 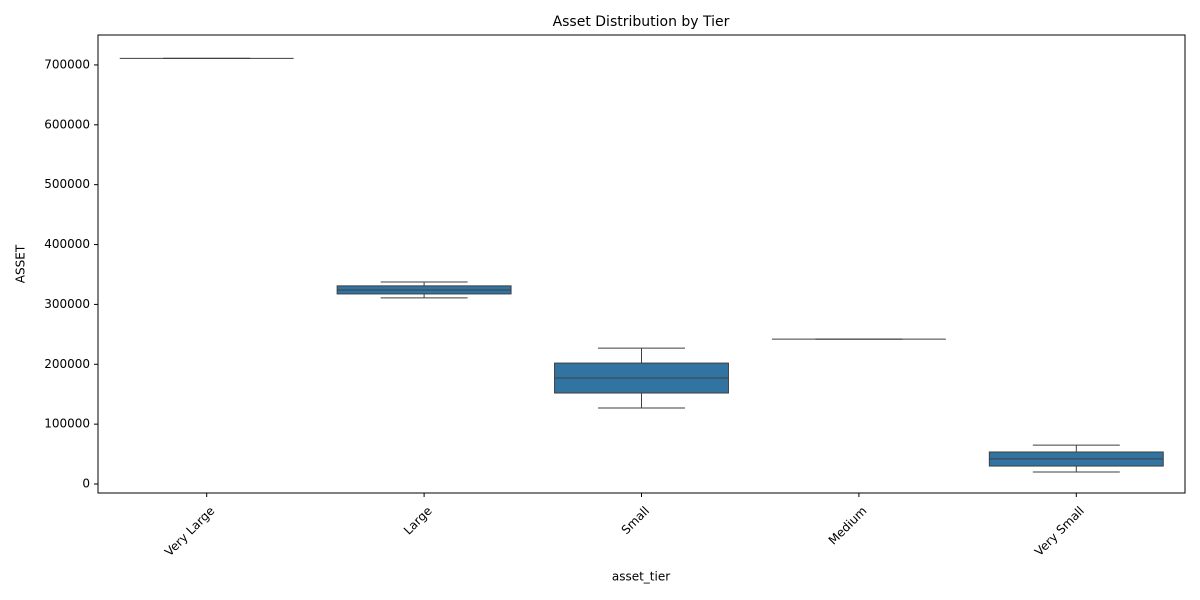 What do you see at coordinates (67, 364) in the screenshot?
I see `y-tick-label: 200000` at bounding box center [67, 364].